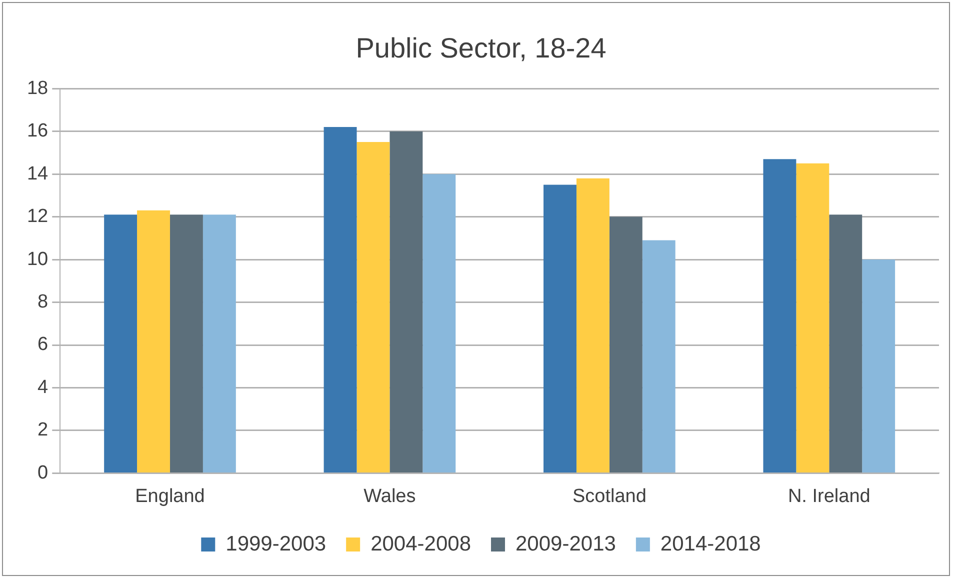  Describe the element at coordinates (43, 345) in the screenshot. I see `y-tick-label: 6` at that location.